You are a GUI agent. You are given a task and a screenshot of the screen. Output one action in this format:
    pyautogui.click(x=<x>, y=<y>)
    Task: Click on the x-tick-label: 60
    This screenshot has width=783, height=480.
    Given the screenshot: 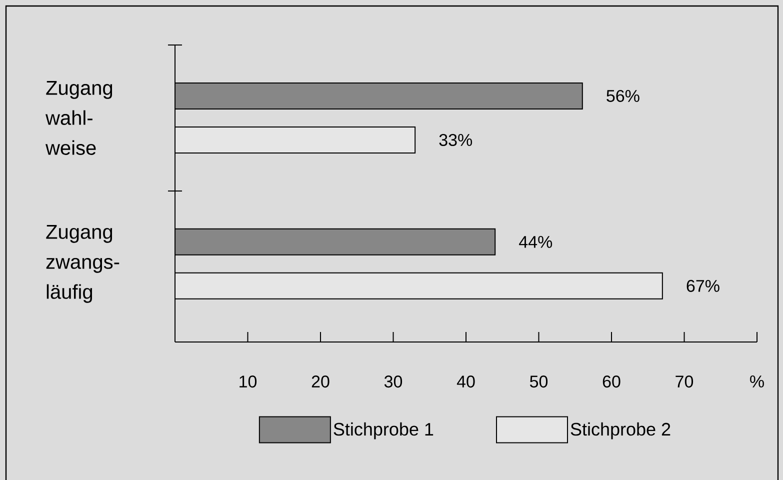 What is the action you would take?
    pyautogui.click(x=611, y=382)
    